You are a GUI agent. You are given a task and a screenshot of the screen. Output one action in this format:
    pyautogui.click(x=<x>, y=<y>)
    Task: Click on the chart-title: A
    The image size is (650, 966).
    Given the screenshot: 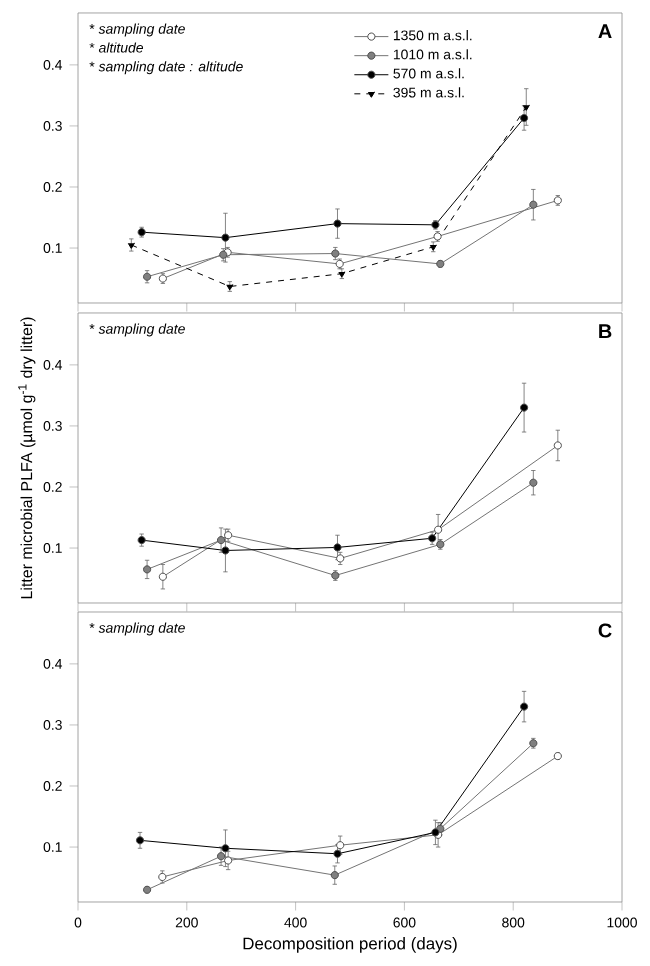 What is the action you would take?
    pyautogui.click(x=605, y=31)
    